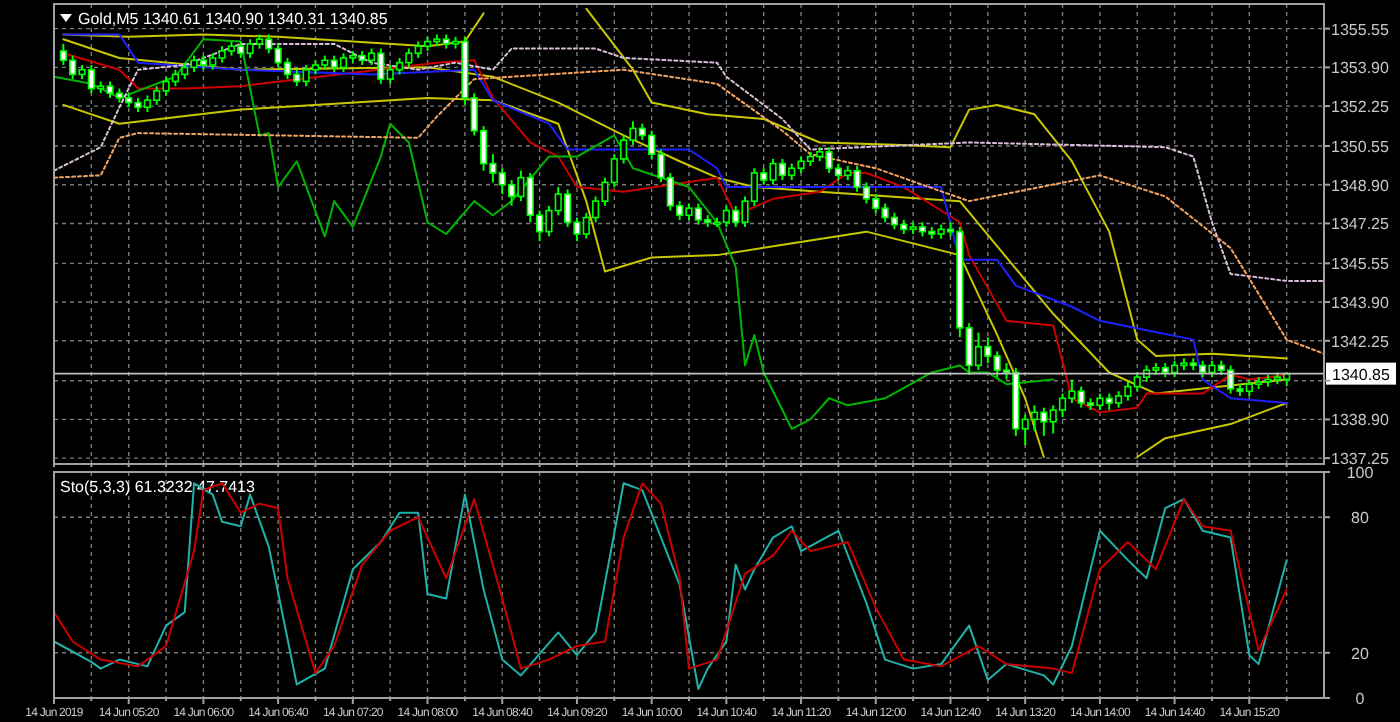 Image resolution: width=1400 pixels, height=722 pixels. What do you see at coordinates (1361, 303) in the screenshot?
I see `y-tick-label: 1343.90` at bounding box center [1361, 303].